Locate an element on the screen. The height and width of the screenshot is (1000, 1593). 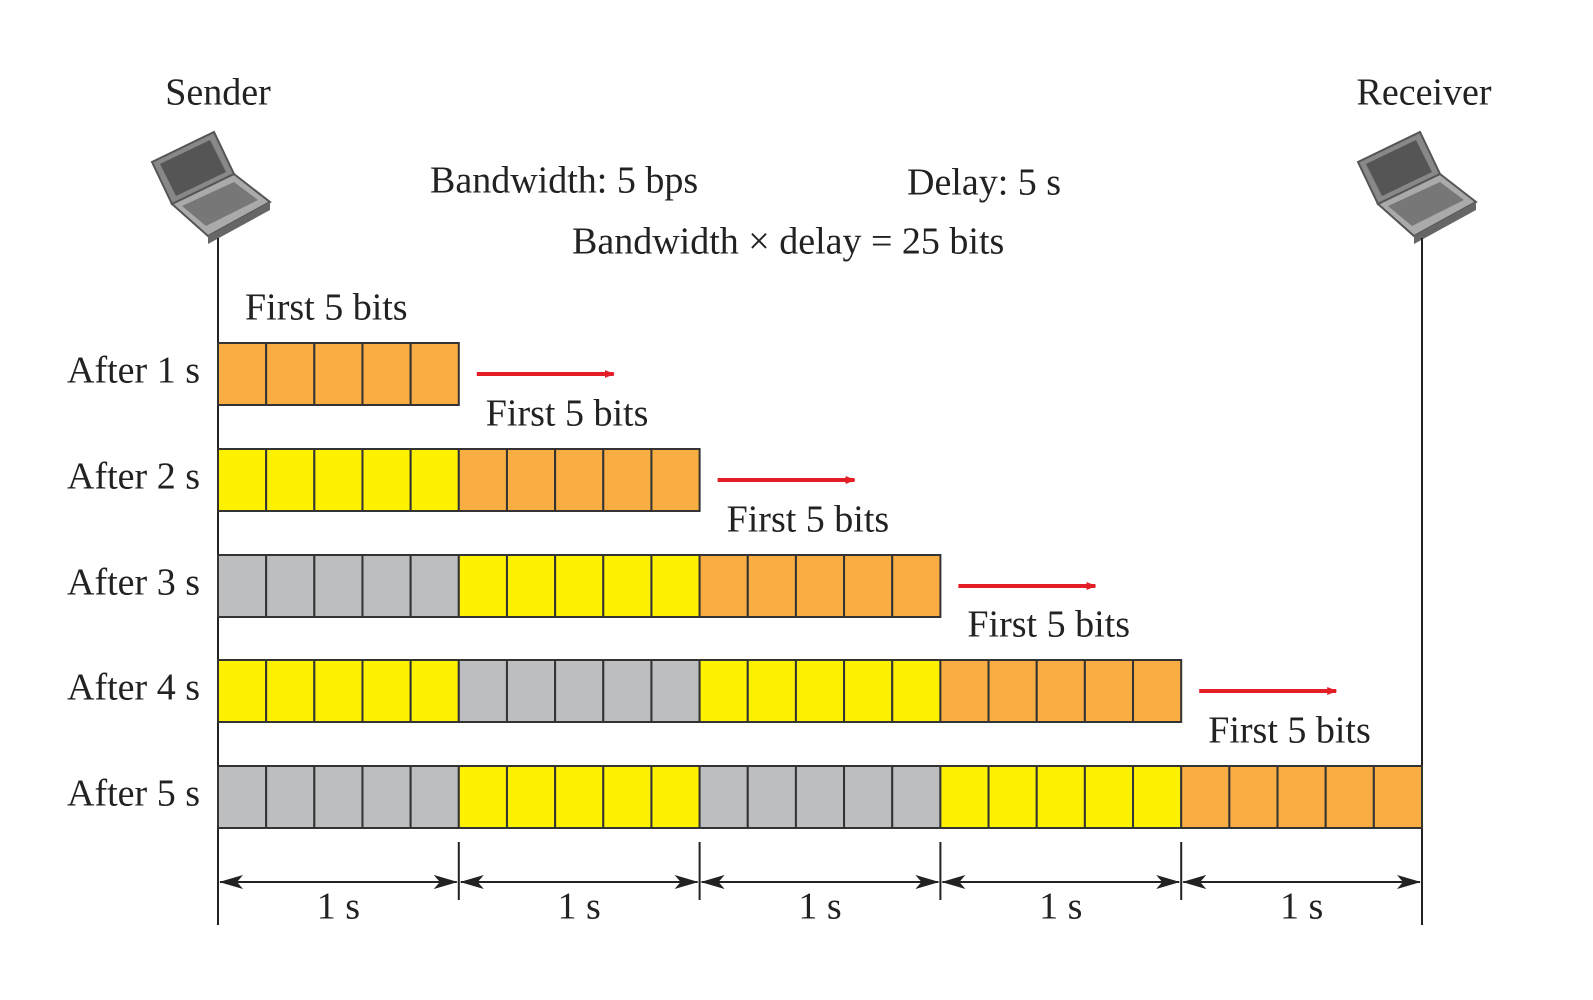
row-label: After 5 s is located at coordinates (133, 794).